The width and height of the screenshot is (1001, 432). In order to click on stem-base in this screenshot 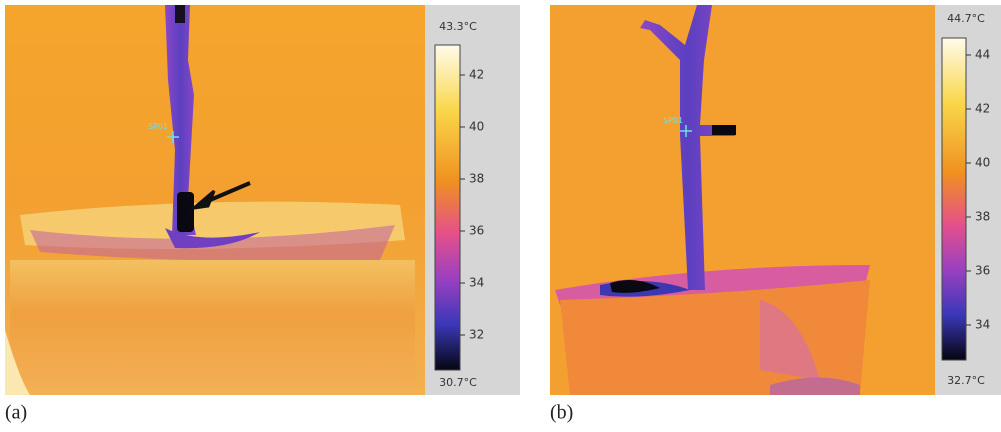, I will do `click(212, 238)`.